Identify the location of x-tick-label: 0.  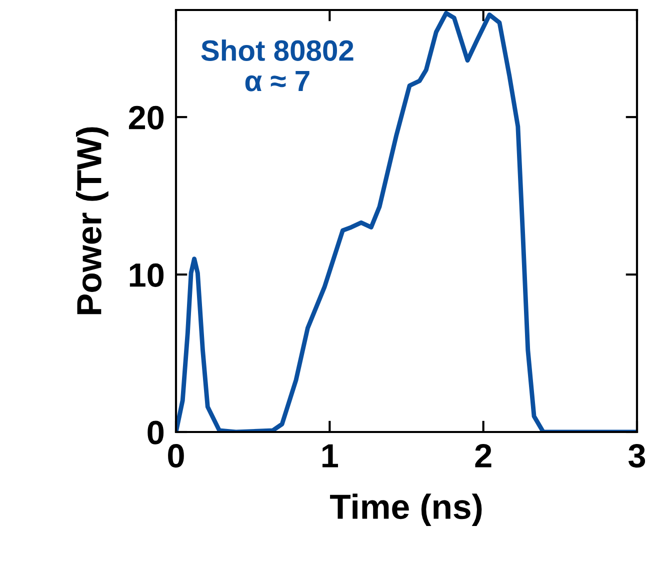
(176, 456).